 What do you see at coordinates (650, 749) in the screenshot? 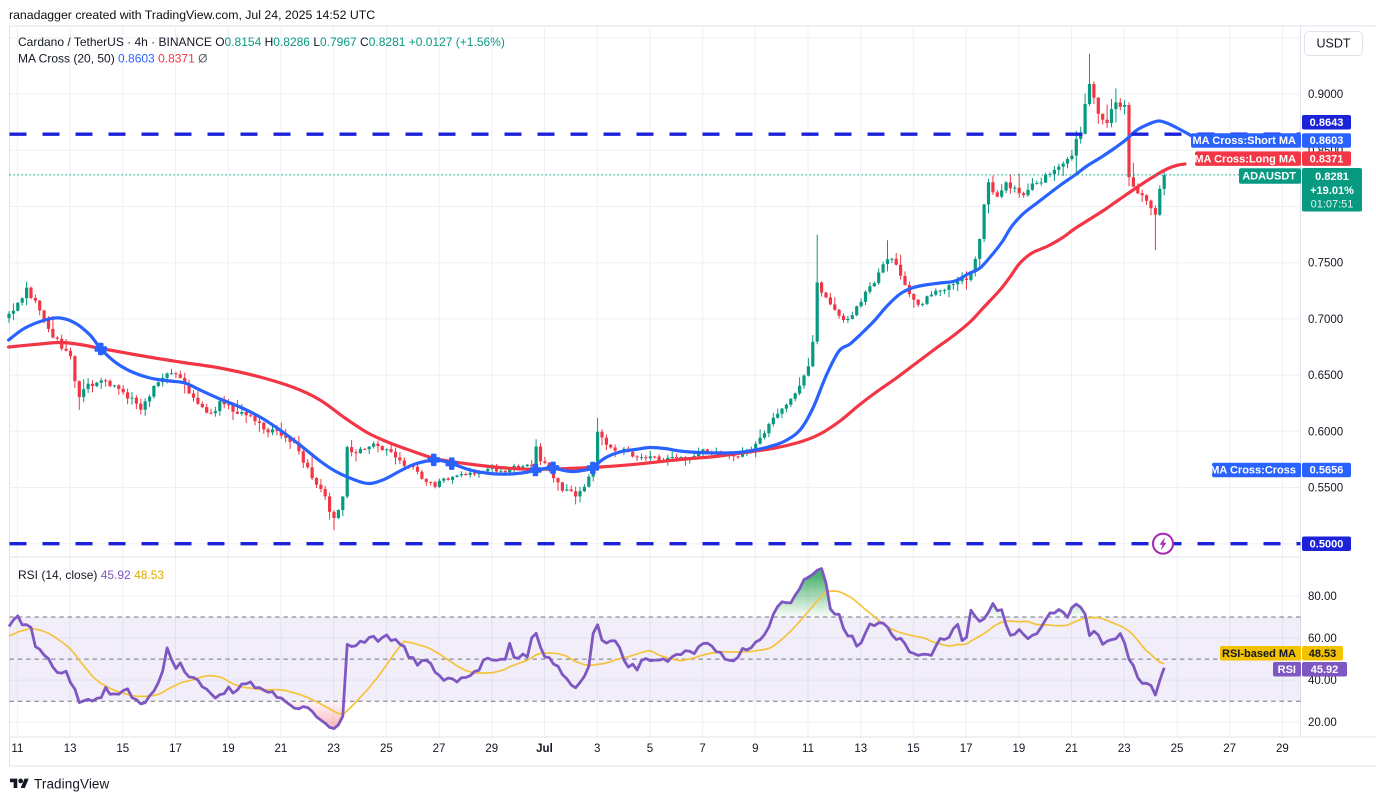
I see `svg-text: 5` at bounding box center [650, 749].